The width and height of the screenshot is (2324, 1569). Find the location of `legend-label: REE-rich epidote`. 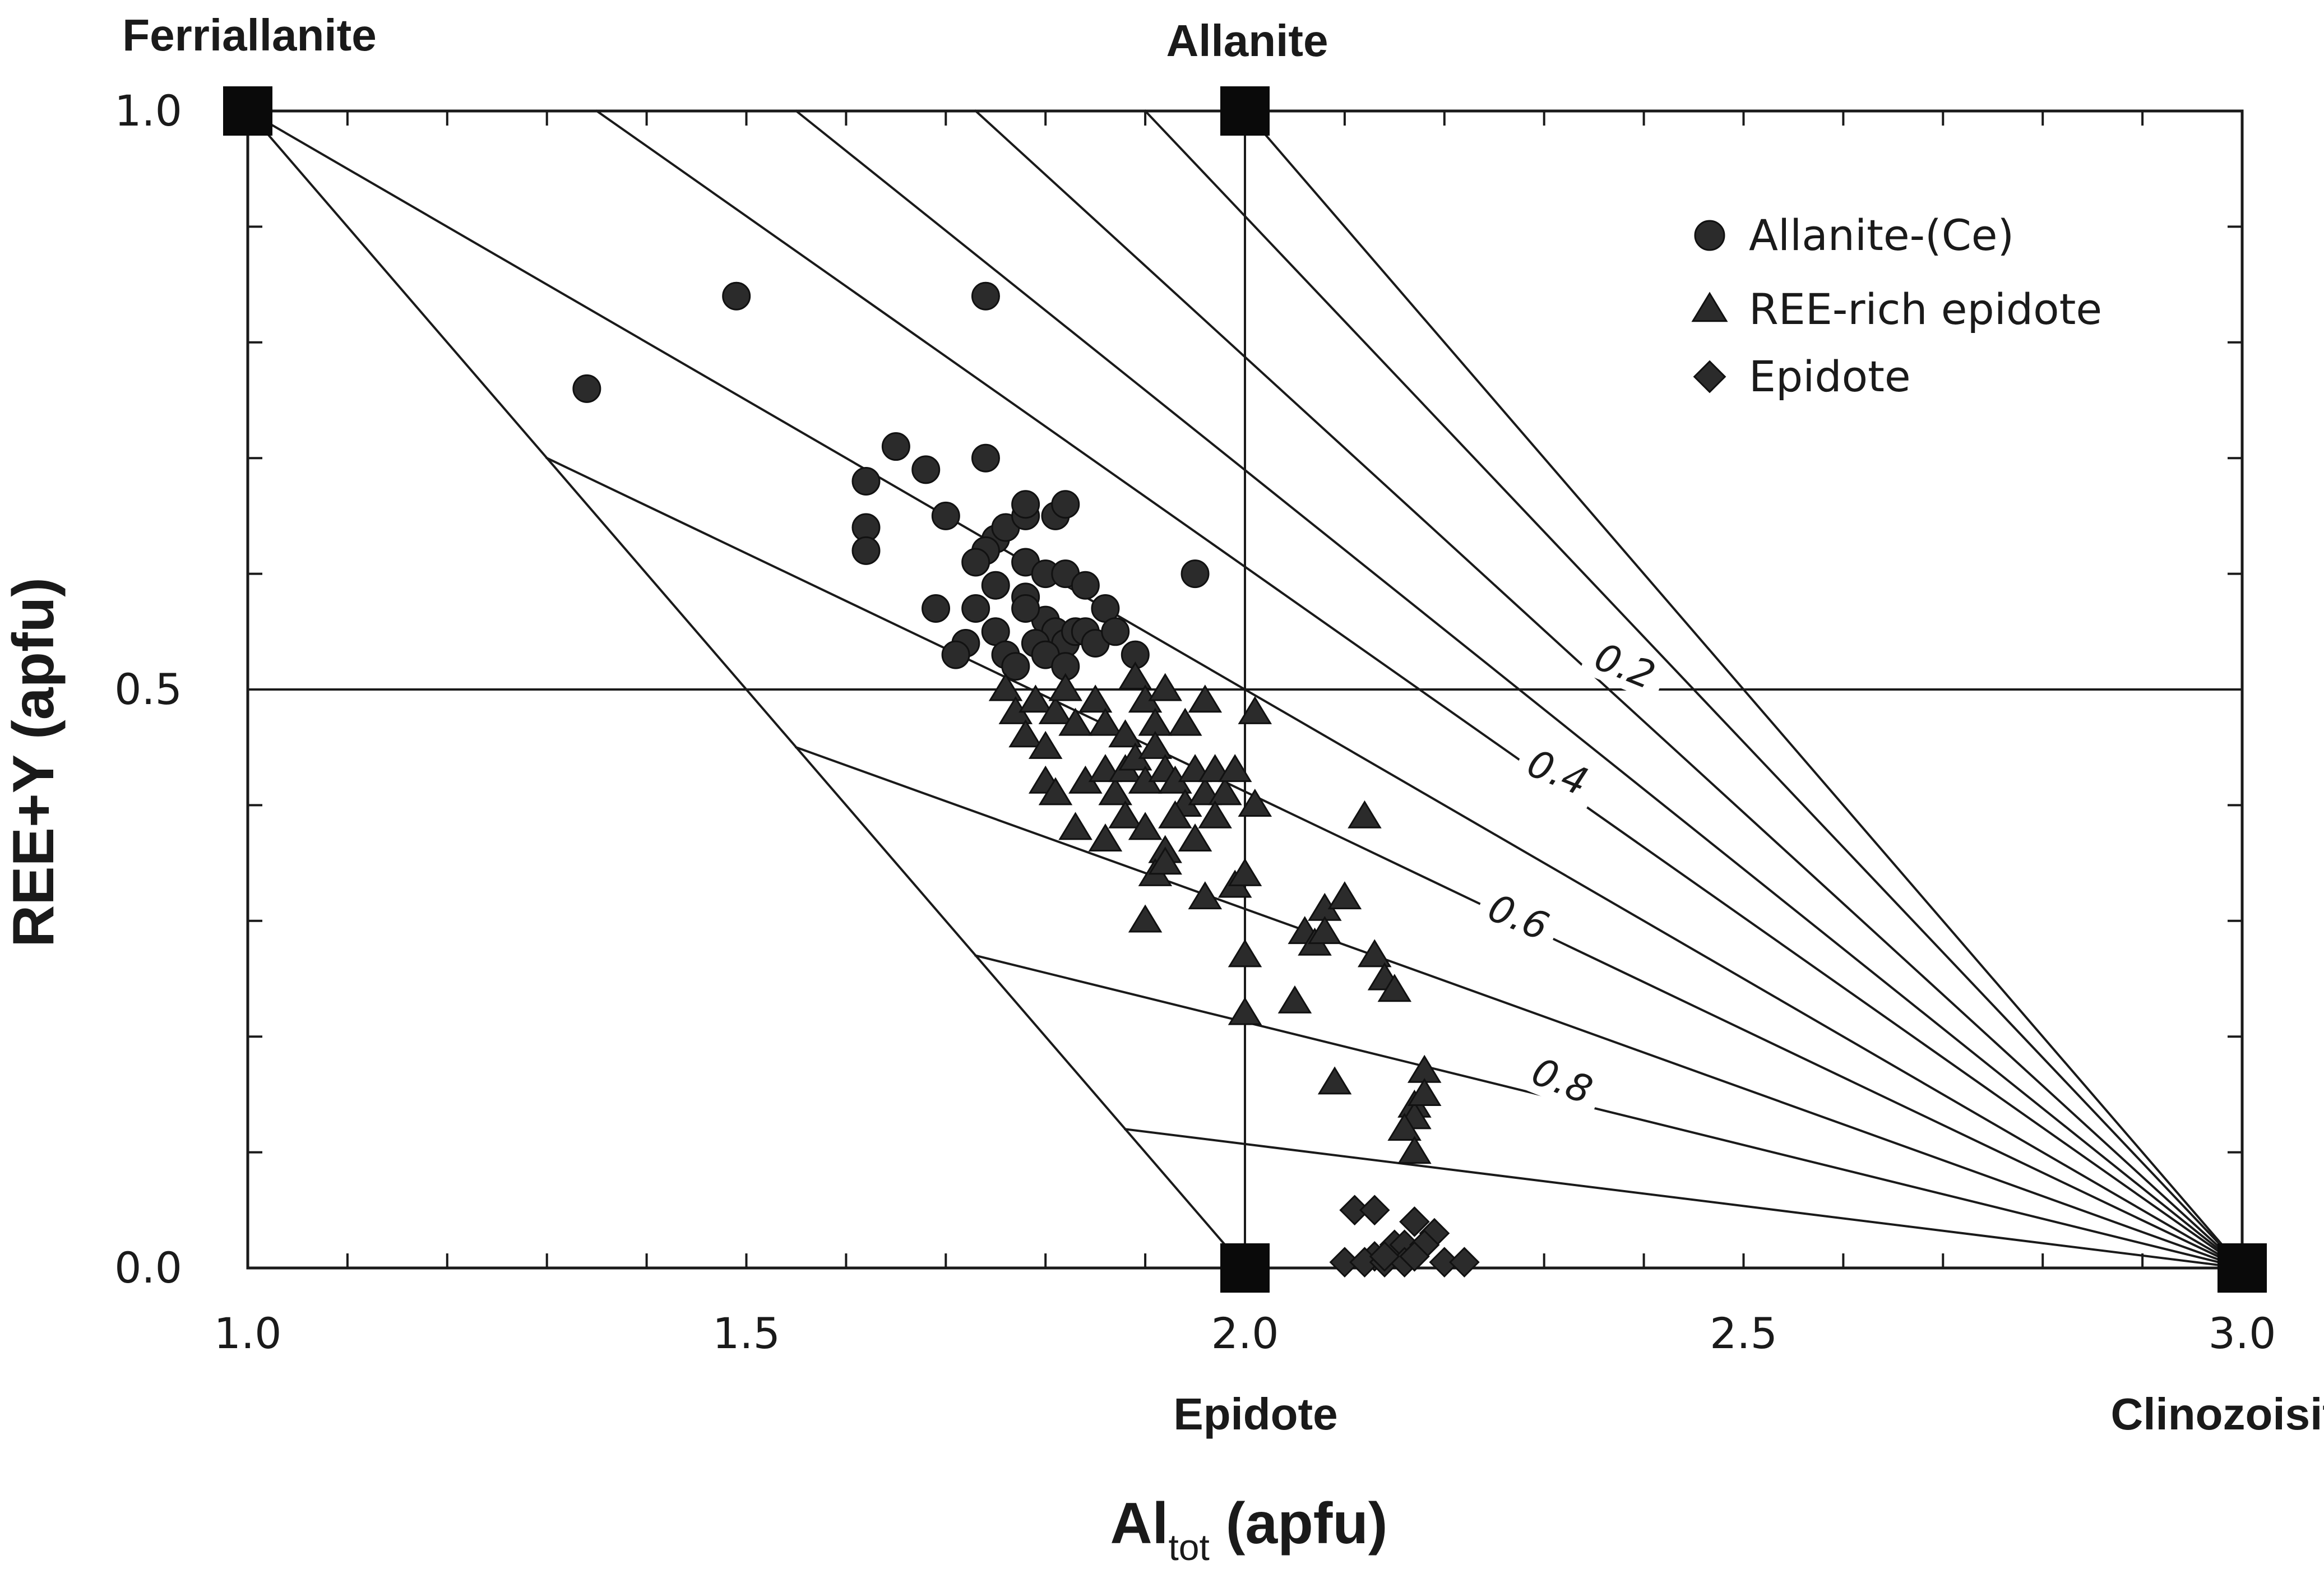

legend-label: REE-rich epidote is located at coordinates (1925, 309).